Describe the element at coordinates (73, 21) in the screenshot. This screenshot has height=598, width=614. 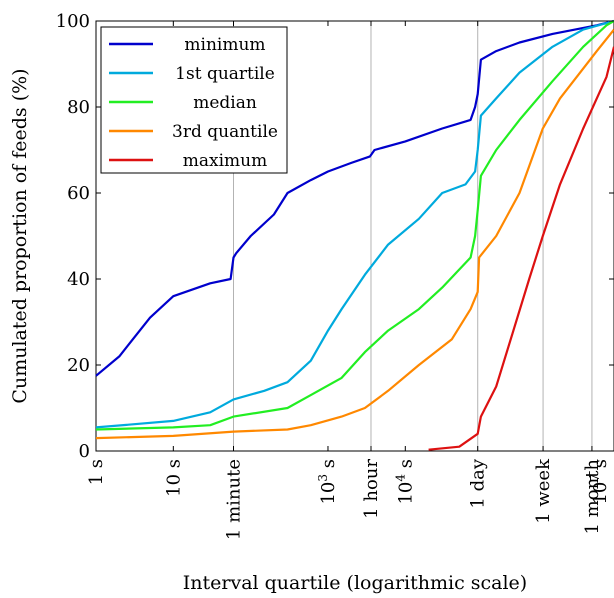
I see `y-tick-label: 100` at that location.